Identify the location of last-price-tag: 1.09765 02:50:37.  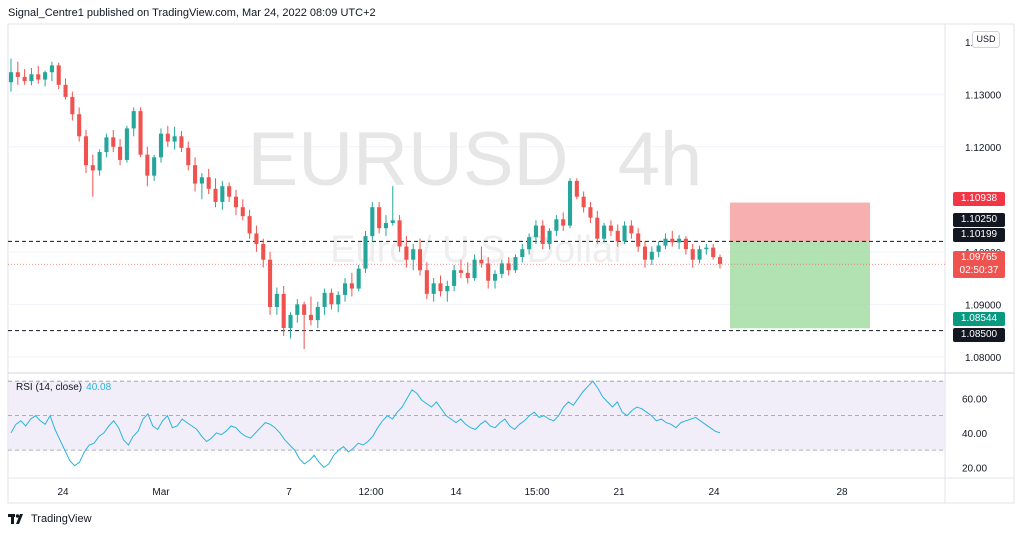
(979, 264).